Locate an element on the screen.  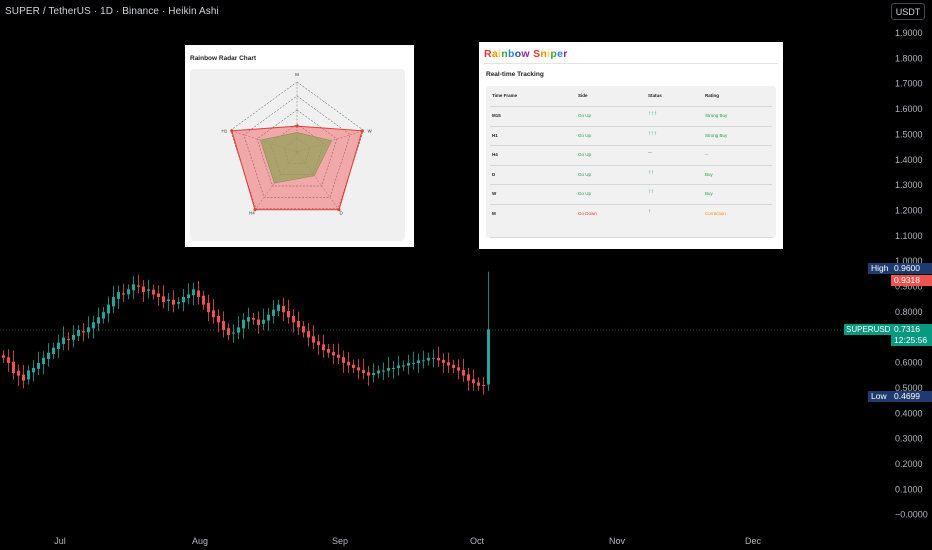
price-tick: 1.4000 is located at coordinates (909, 160).